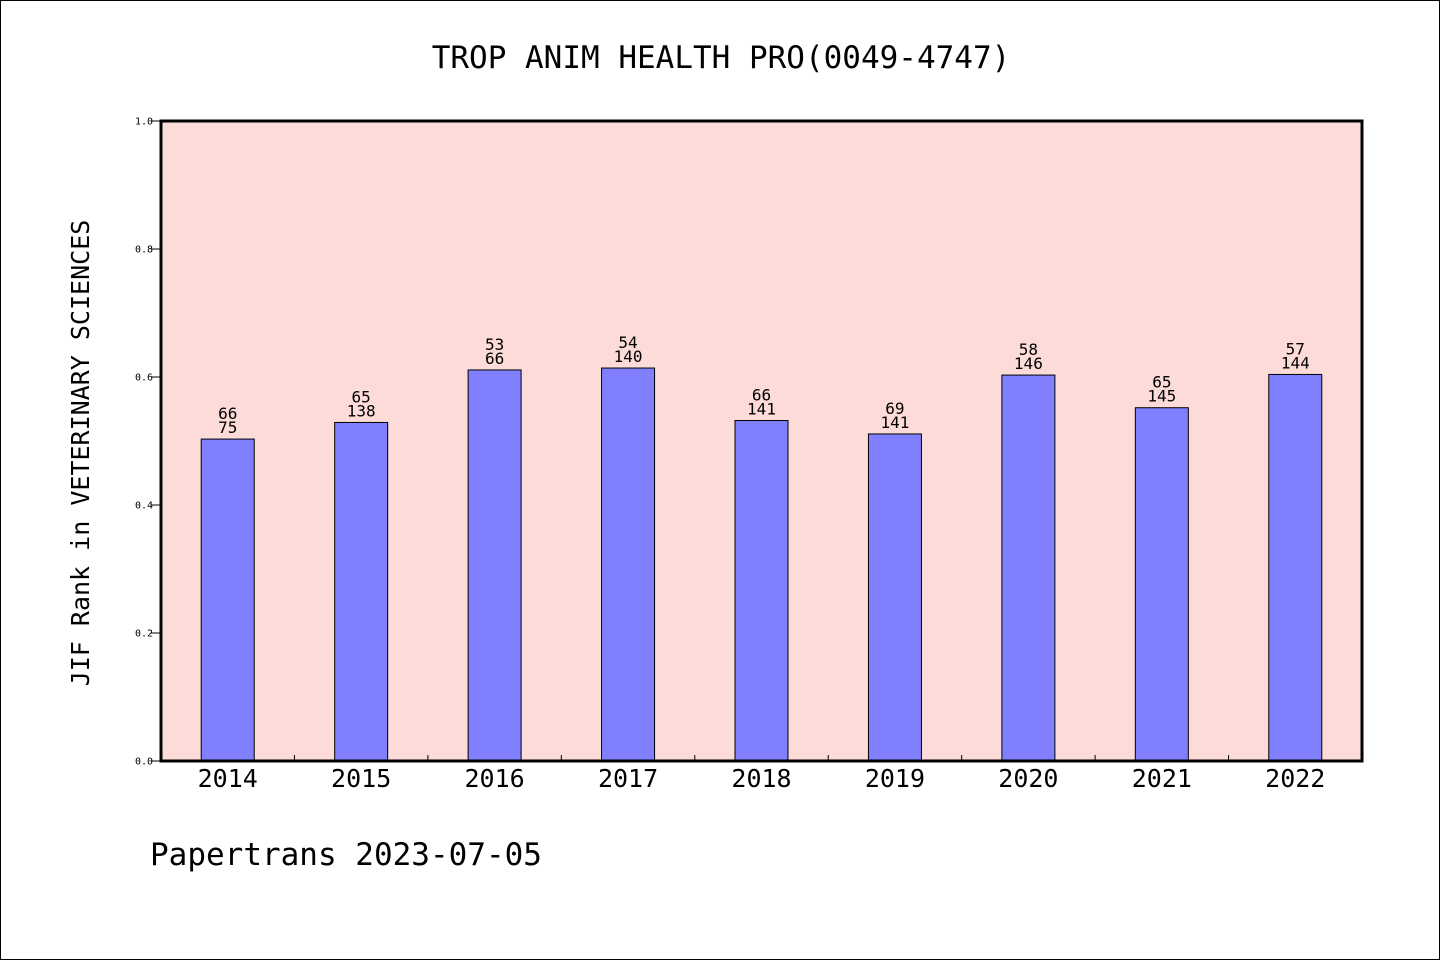  Describe the element at coordinates (1295, 362) in the screenshot. I see `bar-total-label: 144` at that location.